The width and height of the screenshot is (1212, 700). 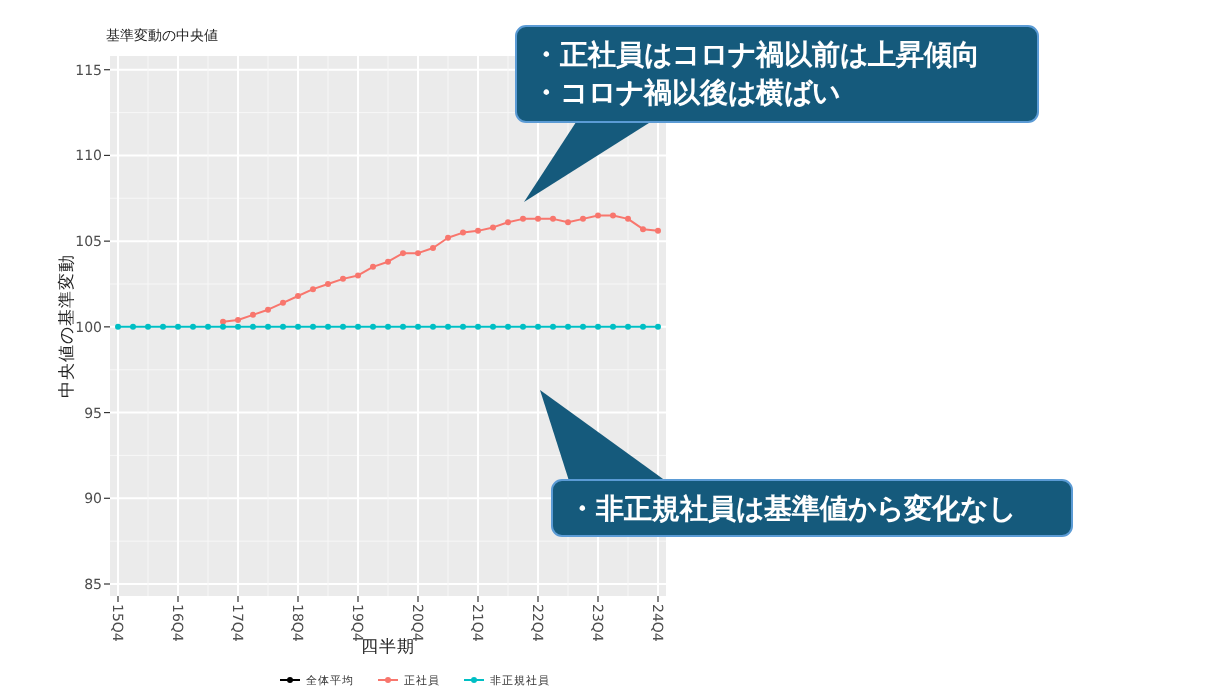 What do you see at coordinates (806, 463) in the screenshot?
I see `callout: ・非正規社員は基準値から変化なし` at bounding box center [806, 463].